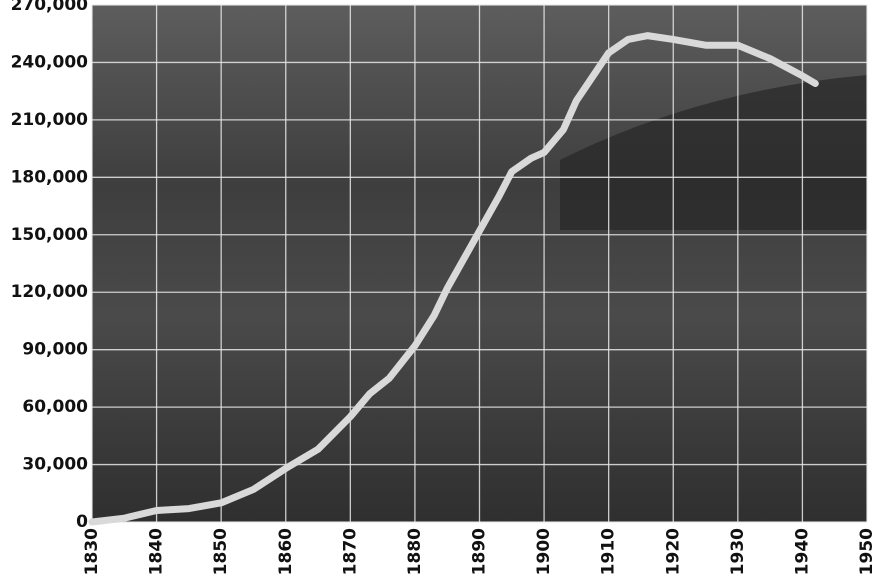  Describe the element at coordinates (55, 465) in the screenshot. I see `y-tick-label: 30,000` at that location.